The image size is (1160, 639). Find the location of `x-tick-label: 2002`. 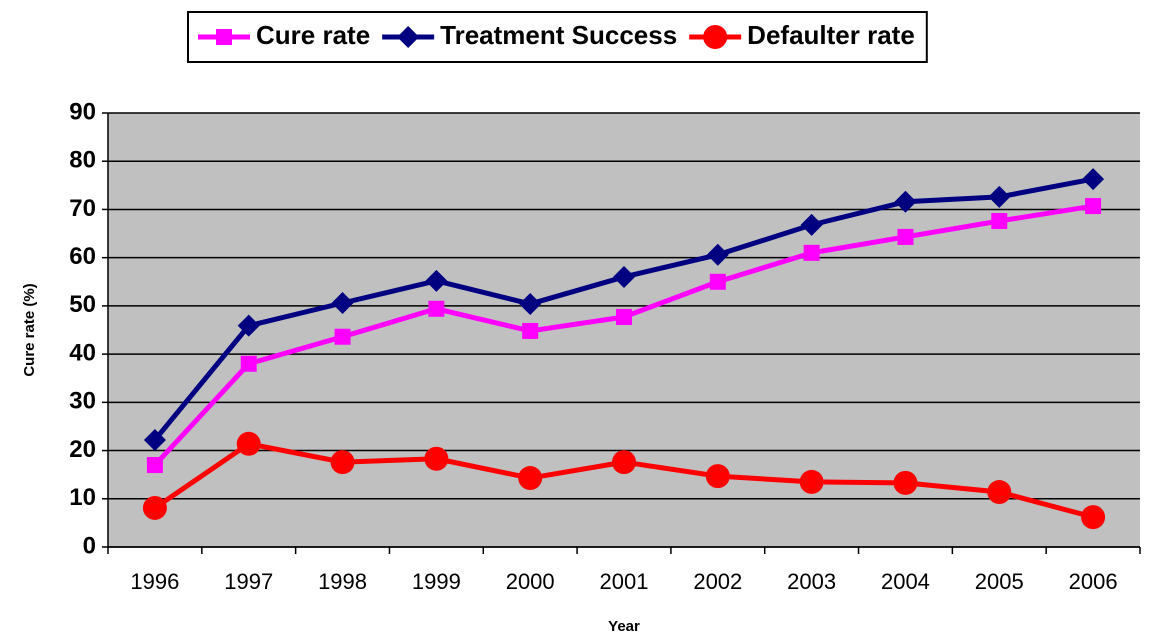

x-tick-label: 2002 is located at coordinates (717, 581).